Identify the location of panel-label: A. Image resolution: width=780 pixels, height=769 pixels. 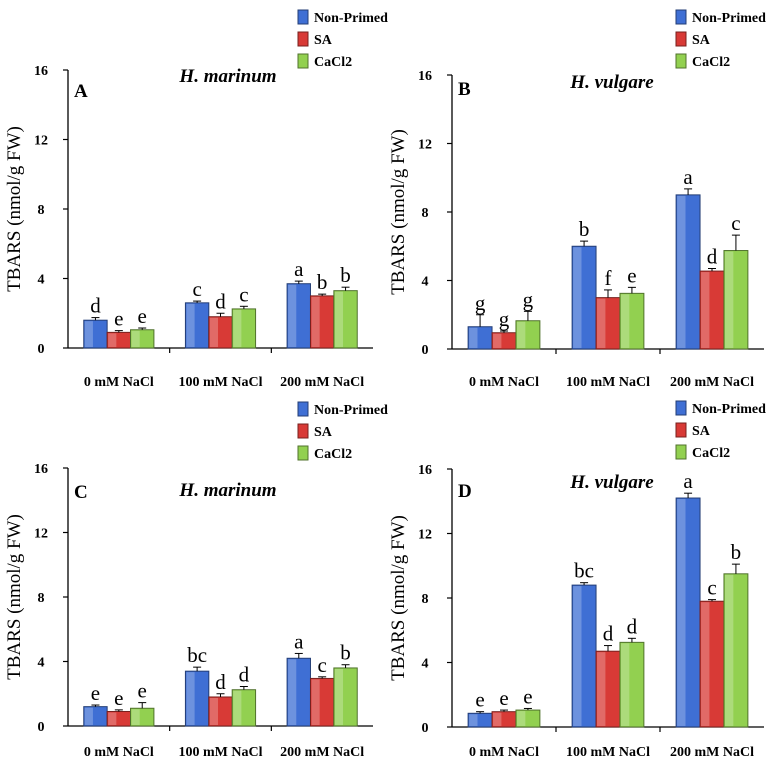
(81, 91).